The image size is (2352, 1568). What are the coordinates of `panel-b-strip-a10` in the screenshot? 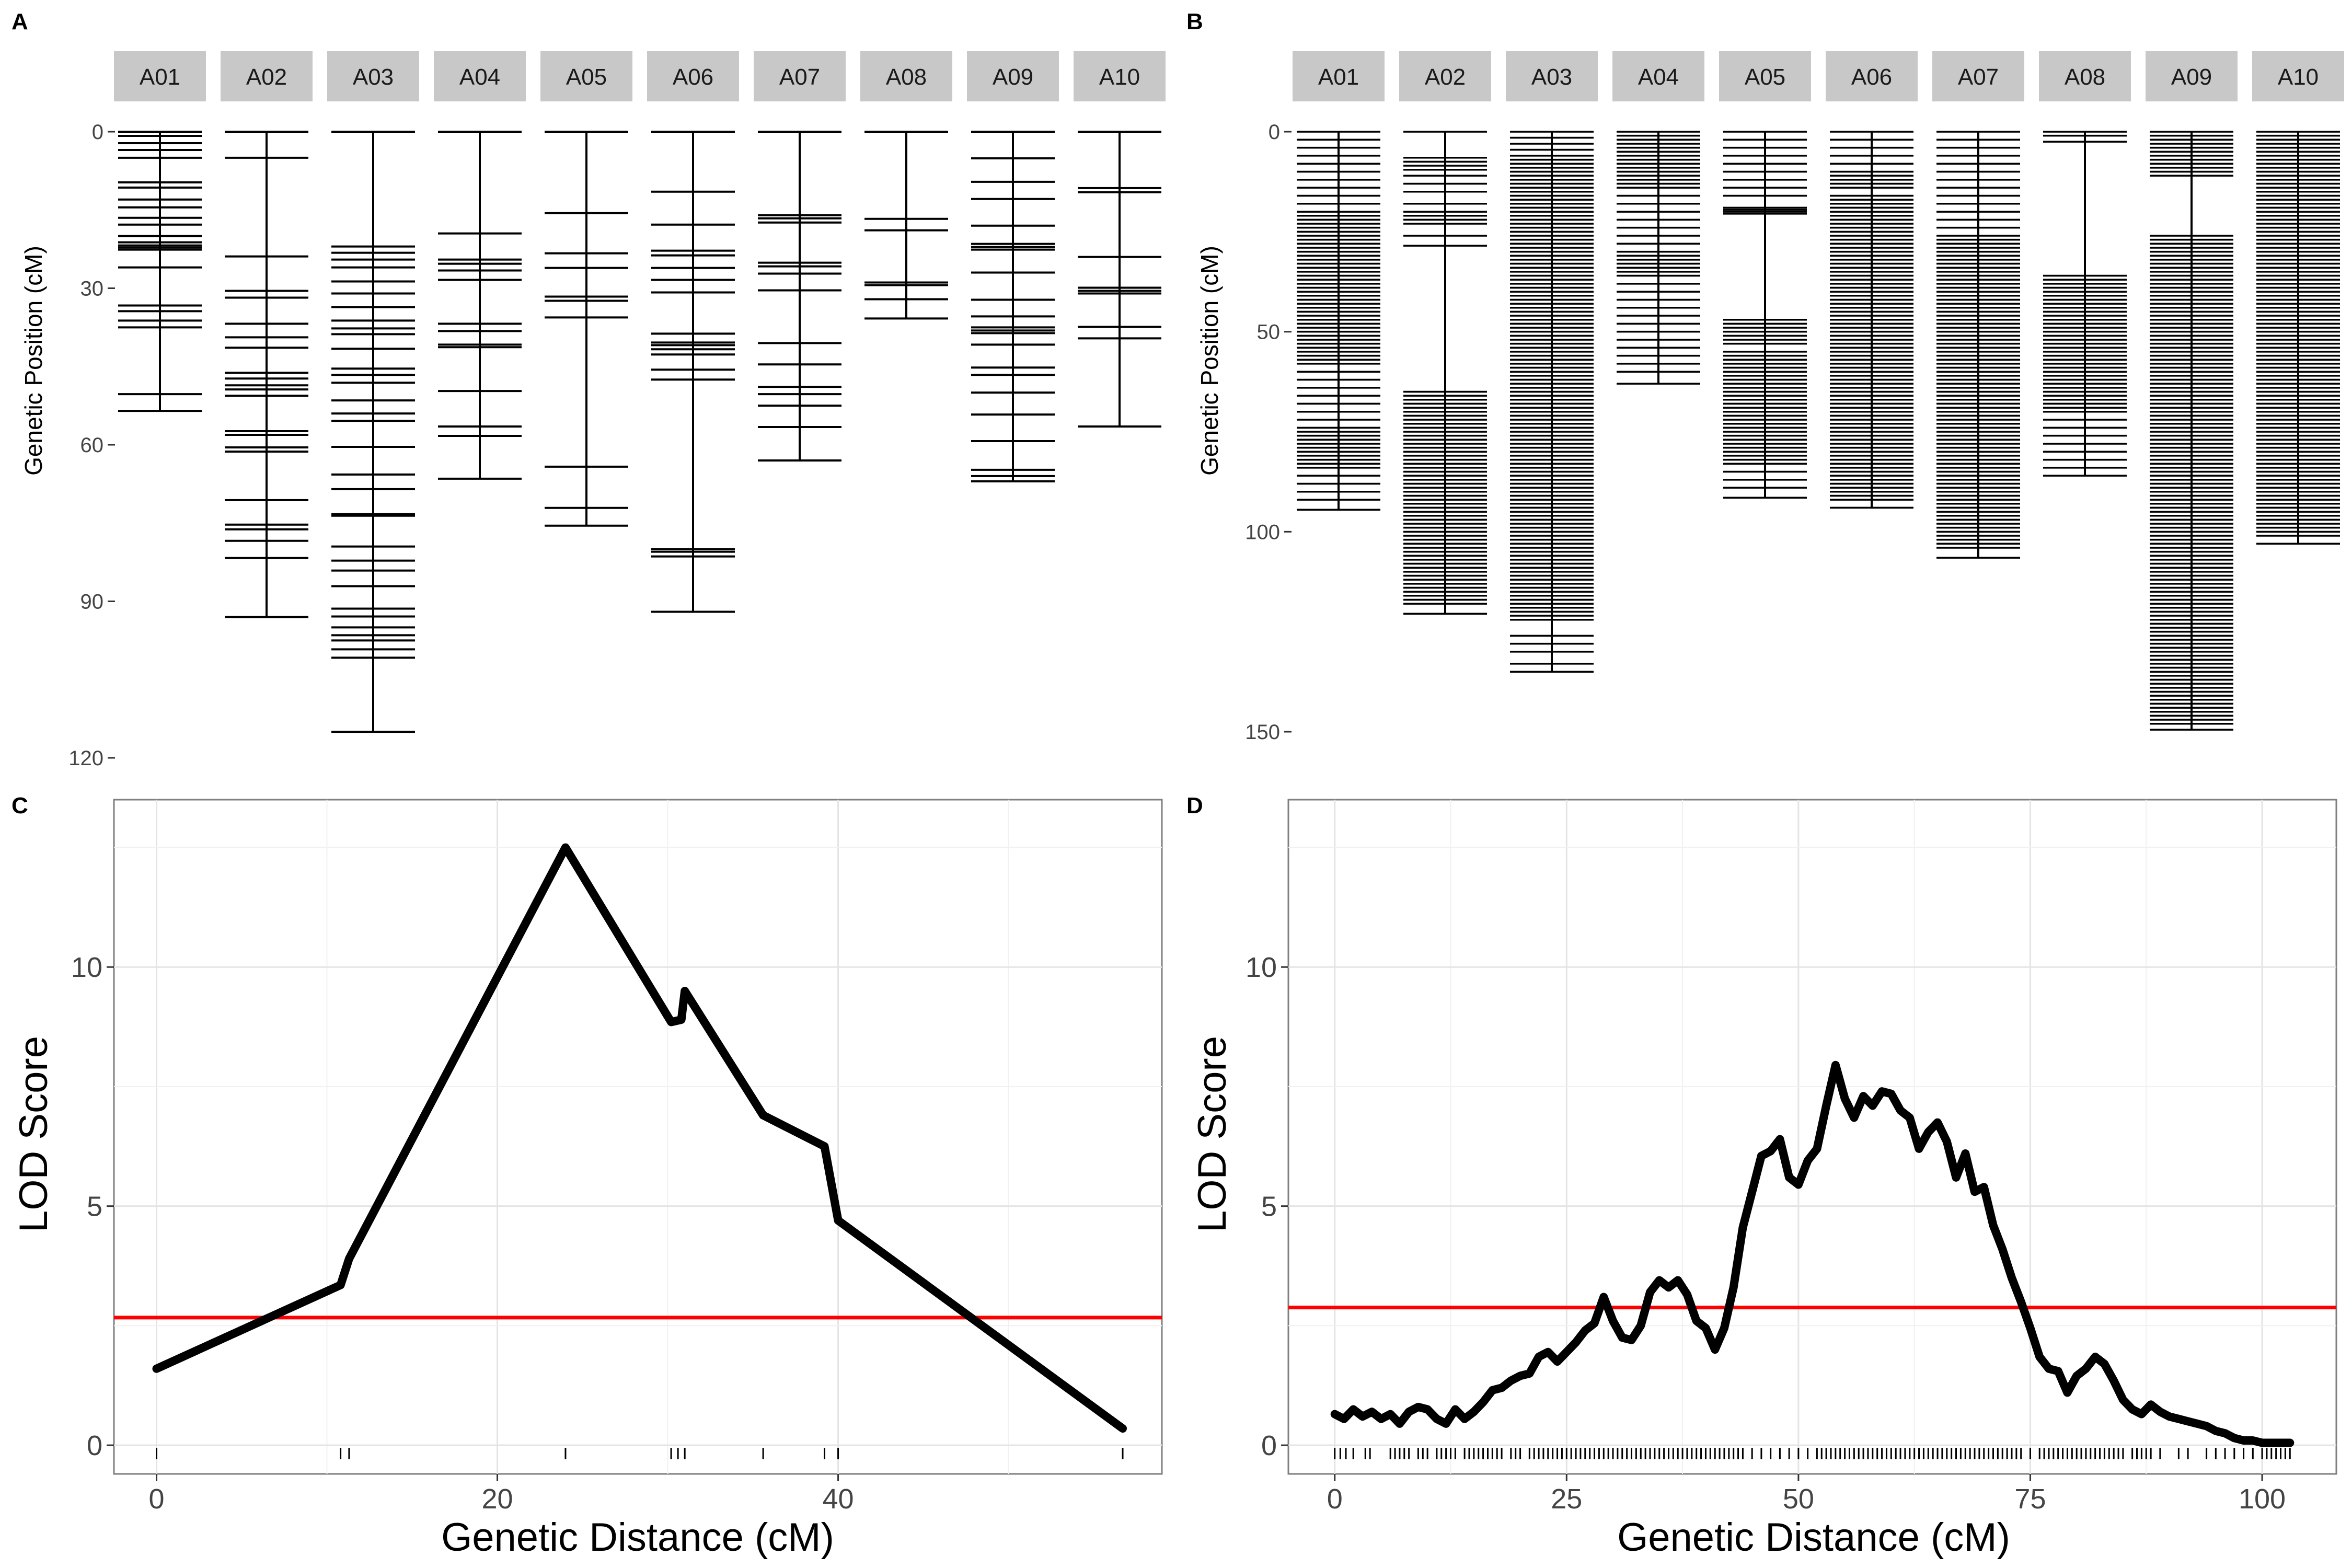 It's located at (2298, 76).